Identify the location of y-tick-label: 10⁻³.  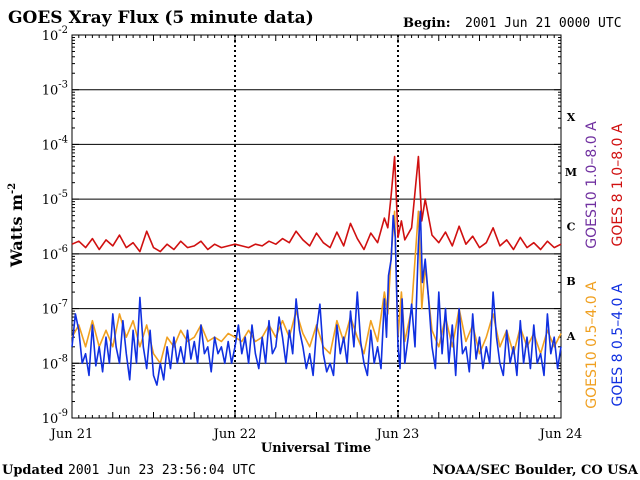
(55, 89).